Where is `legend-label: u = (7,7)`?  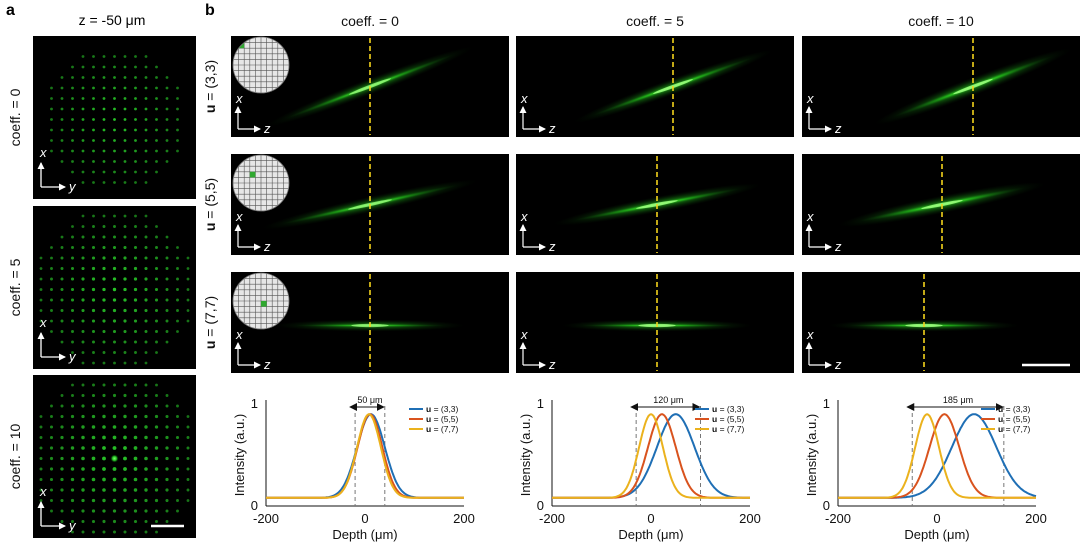
legend-label: u = (7,7) is located at coordinates (1014, 429).